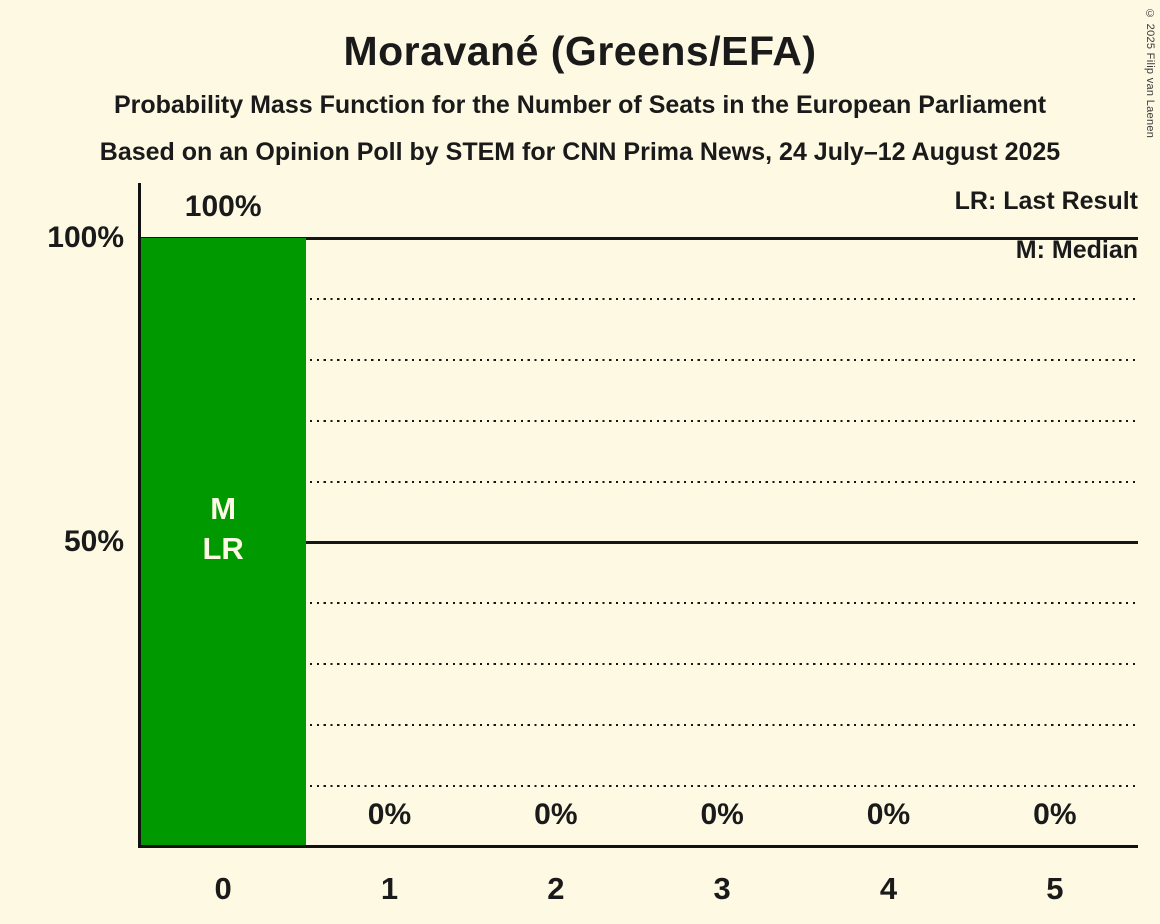 The width and height of the screenshot is (1160, 924). I want to click on x-axis-tick-3: 3, so click(722, 888).